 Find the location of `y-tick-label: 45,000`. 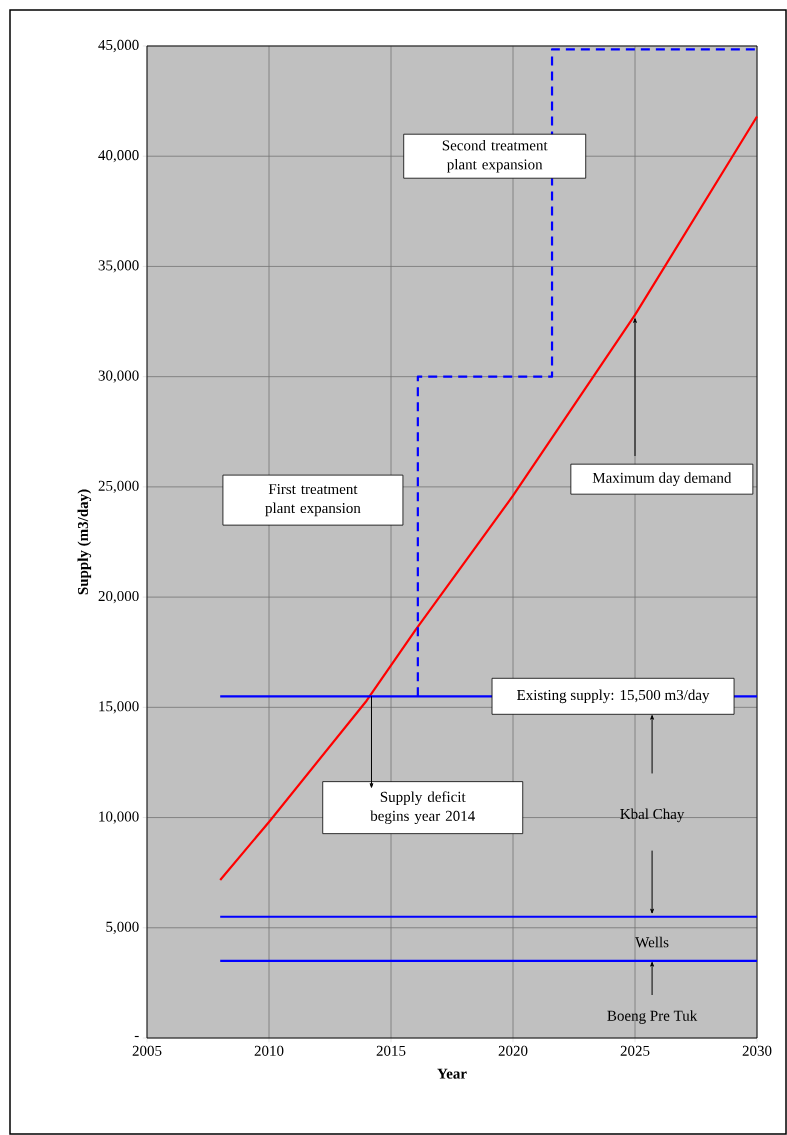

y-tick-label: 45,000 is located at coordinates (118, 46).